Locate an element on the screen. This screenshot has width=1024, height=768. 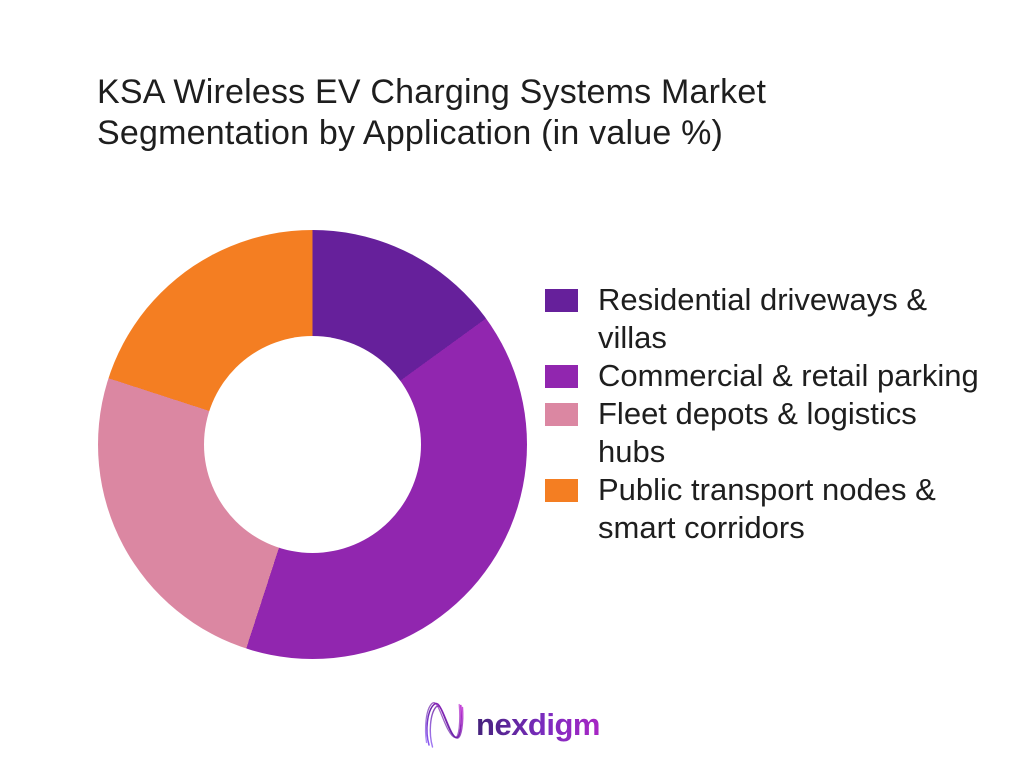
legend-label: Commercial & retail parking is located at coordinates (788, 375).